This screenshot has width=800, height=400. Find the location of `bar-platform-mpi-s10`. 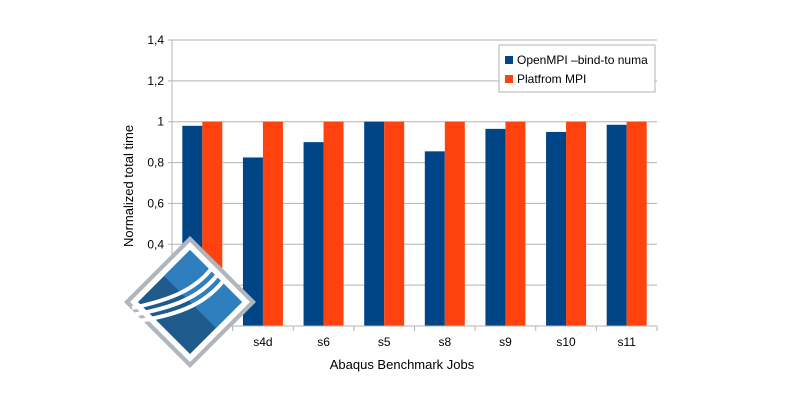

bar-platform-mpi-s10 is located at coordinates (576, 223).